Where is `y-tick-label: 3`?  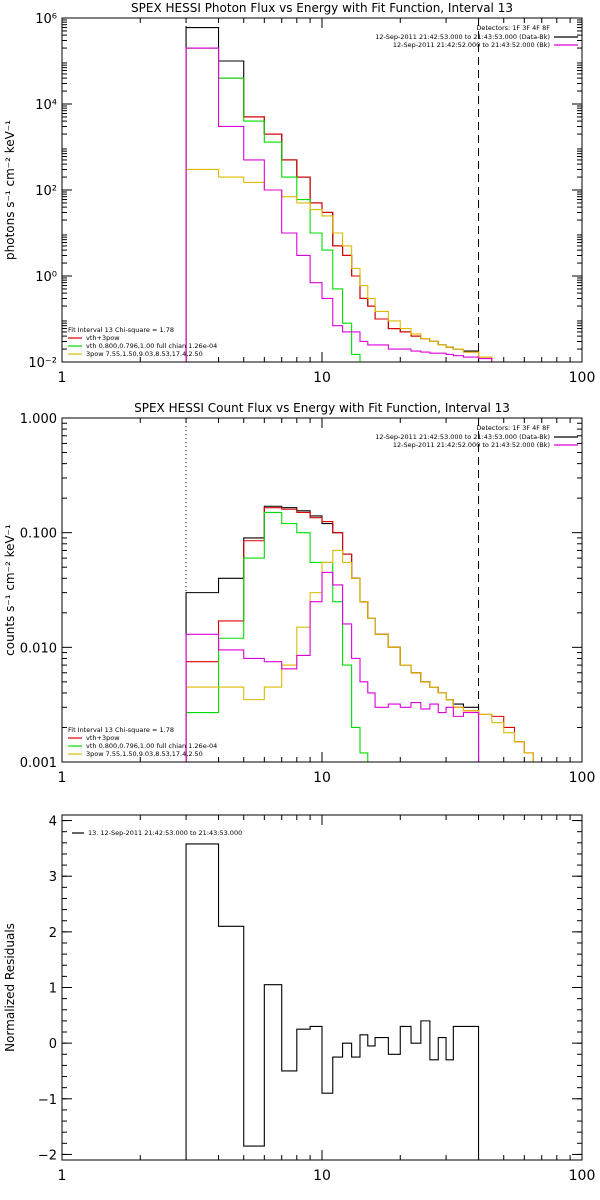
y-tick-label: 3 is located at coordinates (53, 877).